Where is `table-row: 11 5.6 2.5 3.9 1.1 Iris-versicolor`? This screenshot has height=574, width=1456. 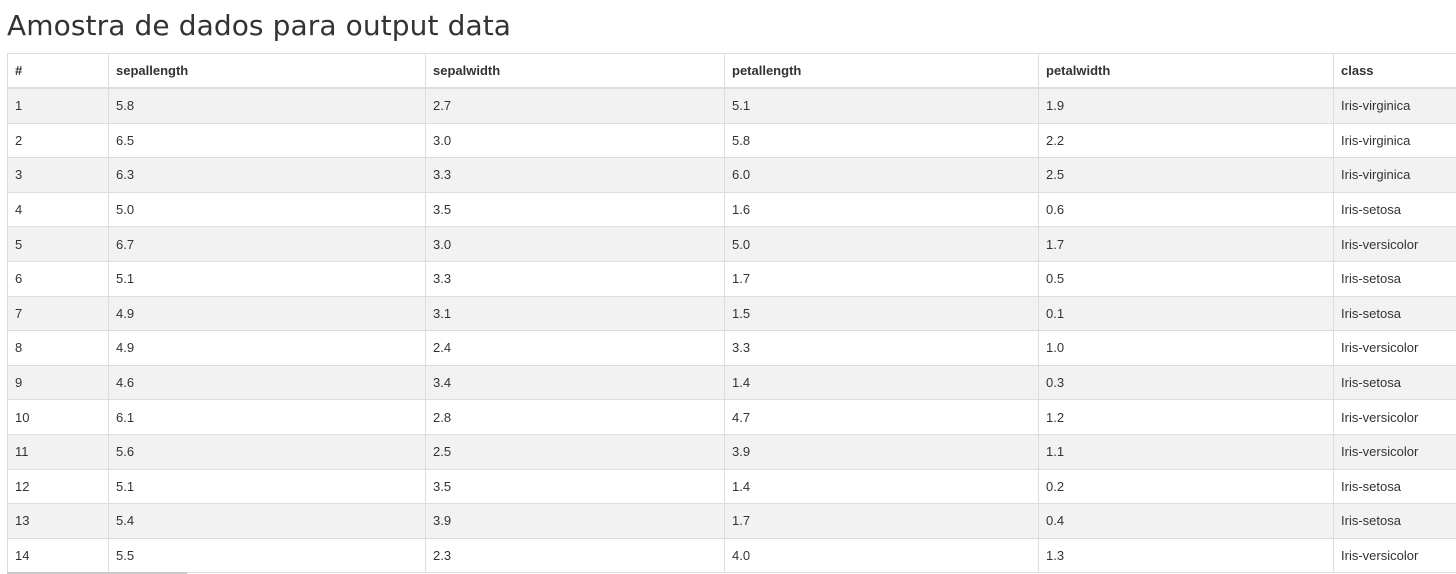 table-row: 11 5.6 2.5 3.9 1.1 Iris-versicolor is located at coordinates (731, 451).